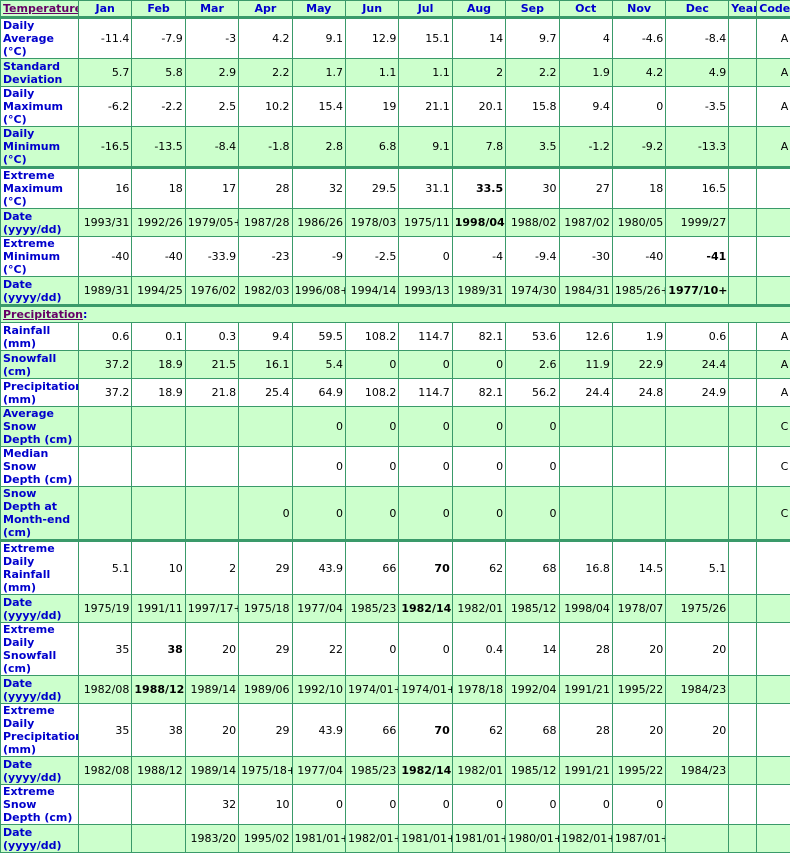 This screenshot has width=790, height=853. Describe the element at coordinates (40, 147) in the screenshot. I see `row-label: Daily Minimum (°C)` at that location.